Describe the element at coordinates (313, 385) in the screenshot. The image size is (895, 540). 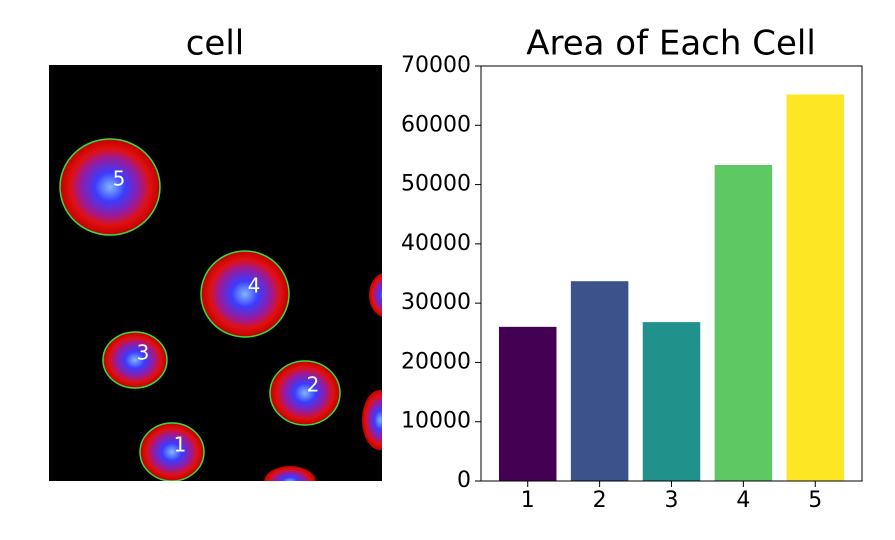
I see `cell-label: 2` at that location.